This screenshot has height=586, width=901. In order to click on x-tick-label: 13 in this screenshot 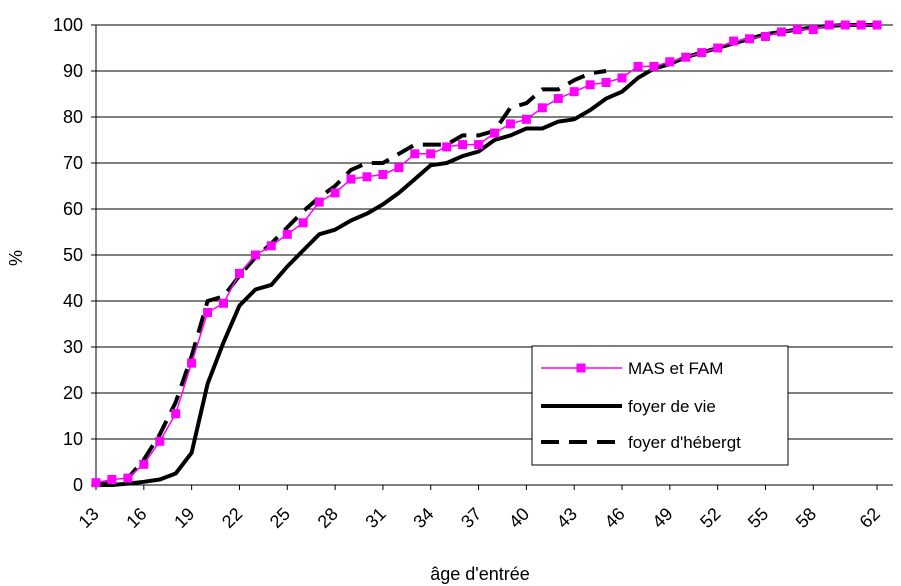, I will do `click(89, 518)`.